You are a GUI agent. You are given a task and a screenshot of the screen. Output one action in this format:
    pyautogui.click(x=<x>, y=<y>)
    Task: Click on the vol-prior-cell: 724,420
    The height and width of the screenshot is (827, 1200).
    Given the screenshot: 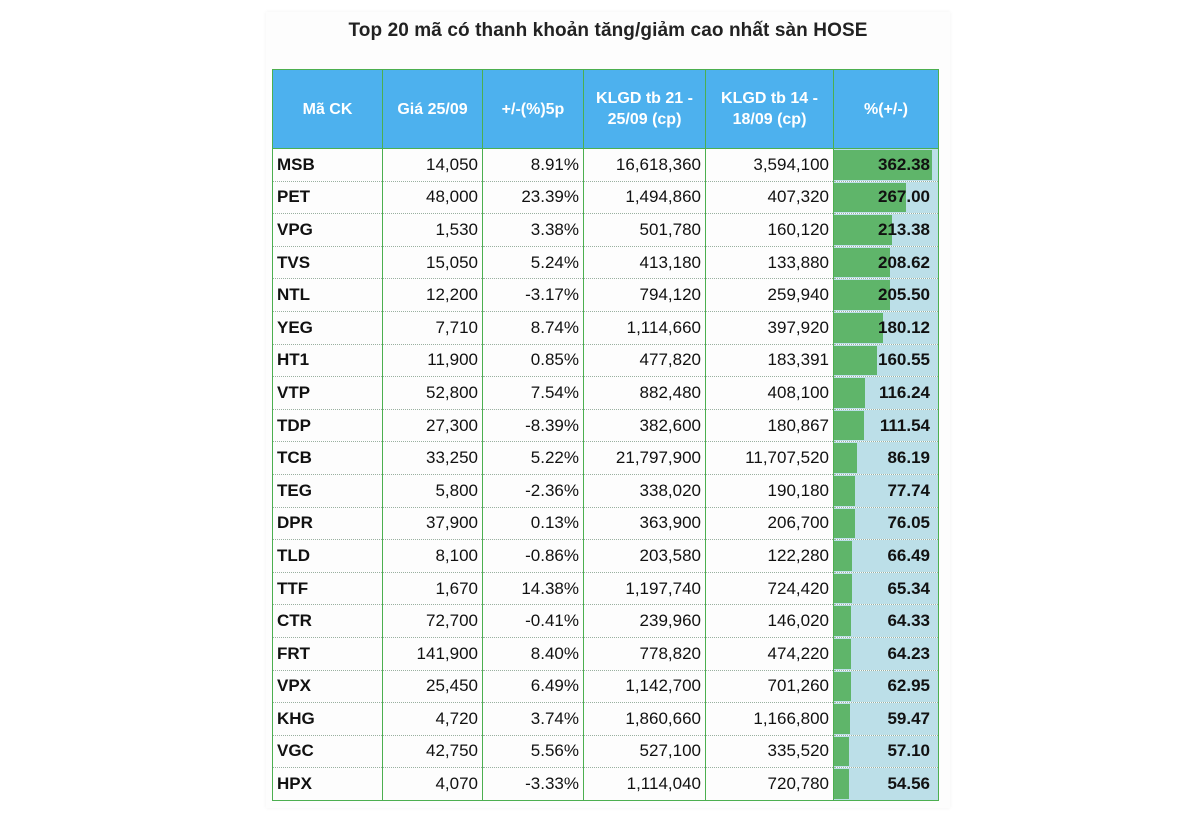 What is the action you would take?
    pyautogui.click(x=769, y=589)
    